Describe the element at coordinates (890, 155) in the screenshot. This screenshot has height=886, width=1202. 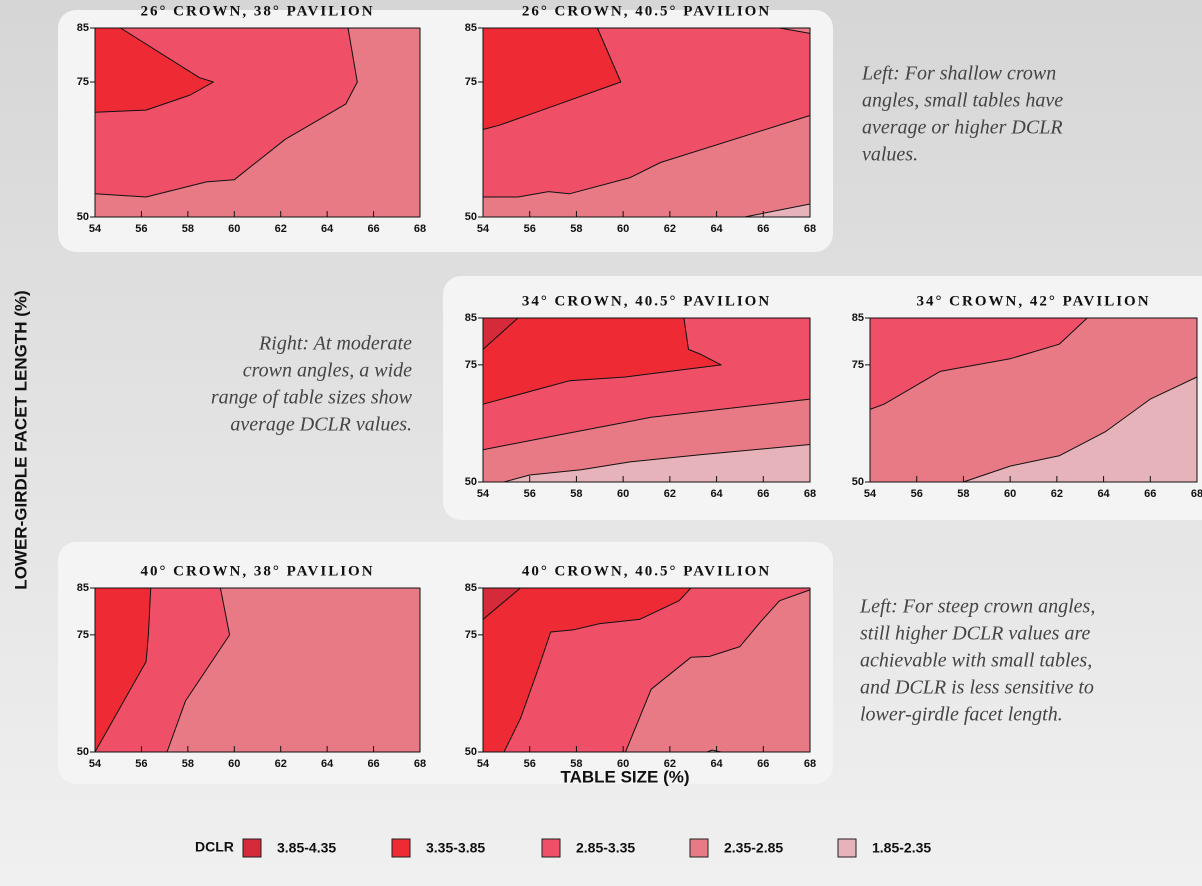
I see `annotation: values.` at that location.